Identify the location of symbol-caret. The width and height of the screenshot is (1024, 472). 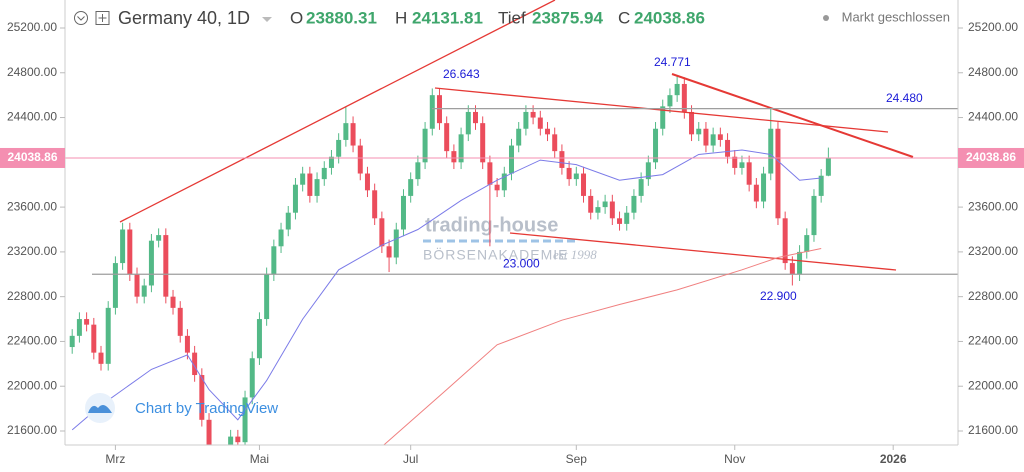
(267, 19).